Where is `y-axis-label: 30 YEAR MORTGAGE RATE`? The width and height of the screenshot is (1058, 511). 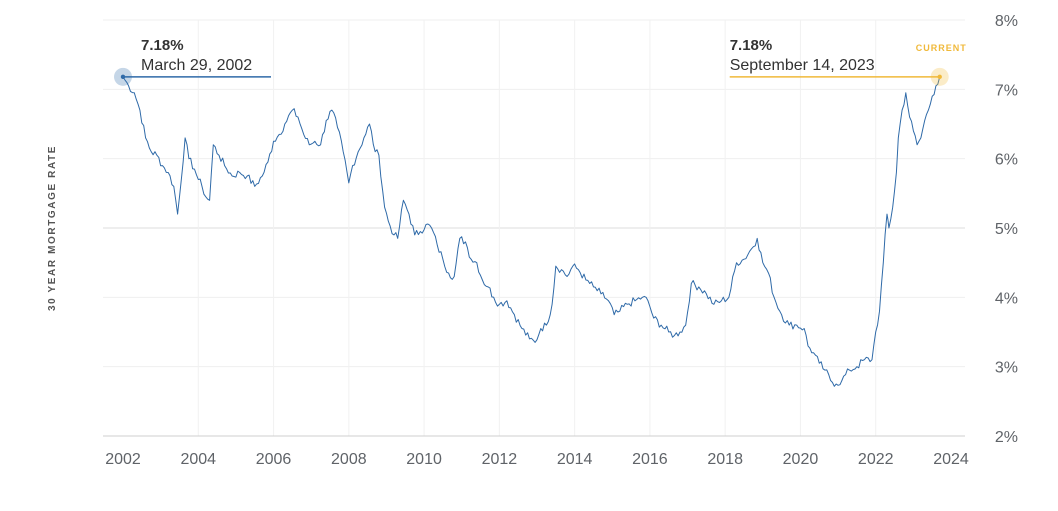
y-axis-label: 30 YEAR MORTGAGE RATE is located at coordinates (52, 228).